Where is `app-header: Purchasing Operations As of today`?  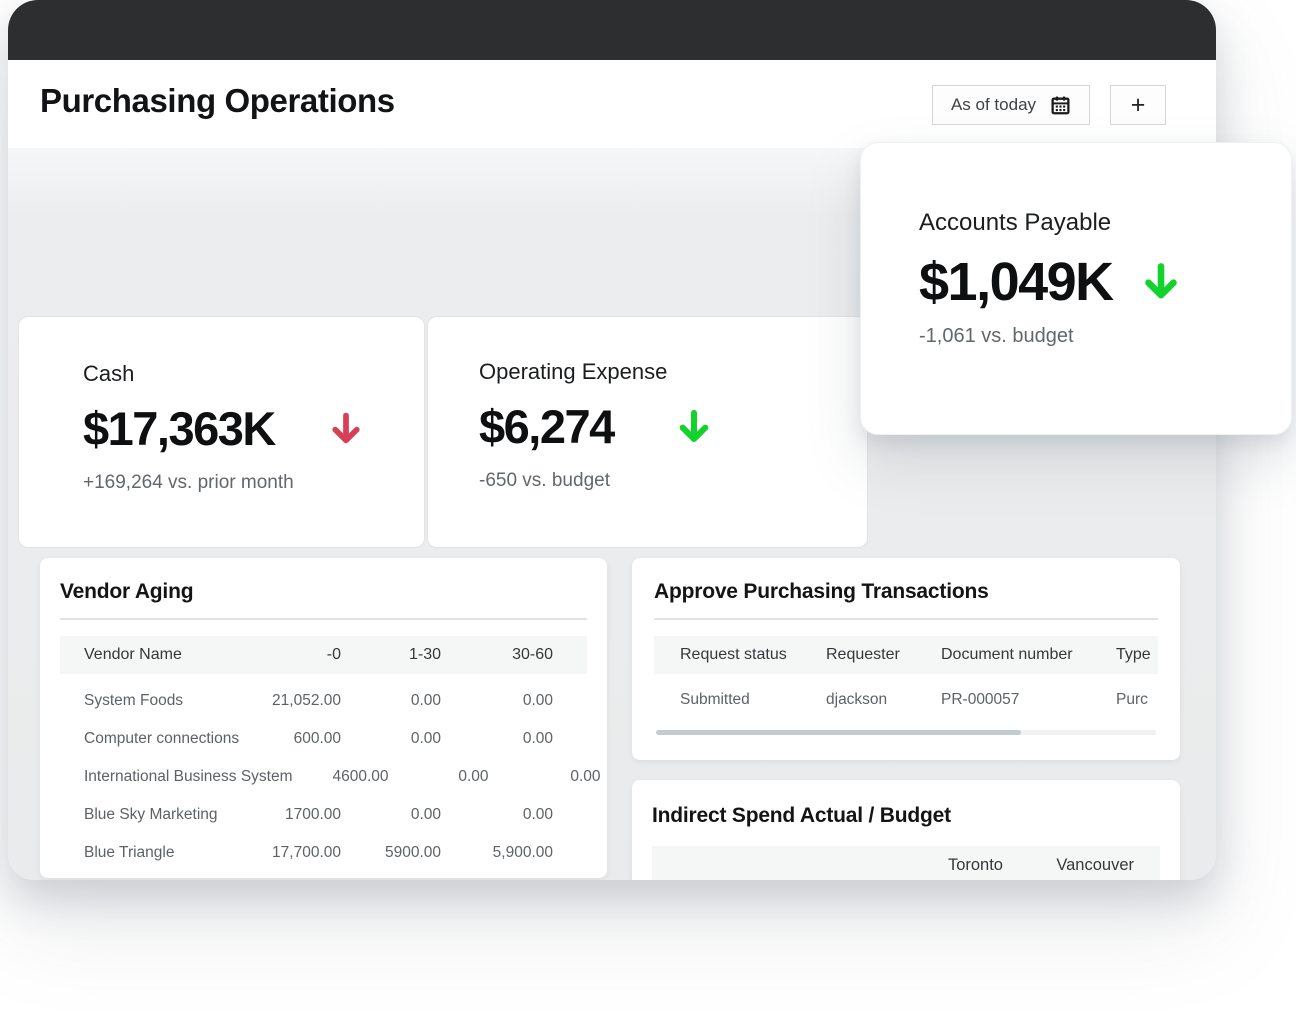 app-header: Purchasing Operations As of today is located at coordinates (612, 104).